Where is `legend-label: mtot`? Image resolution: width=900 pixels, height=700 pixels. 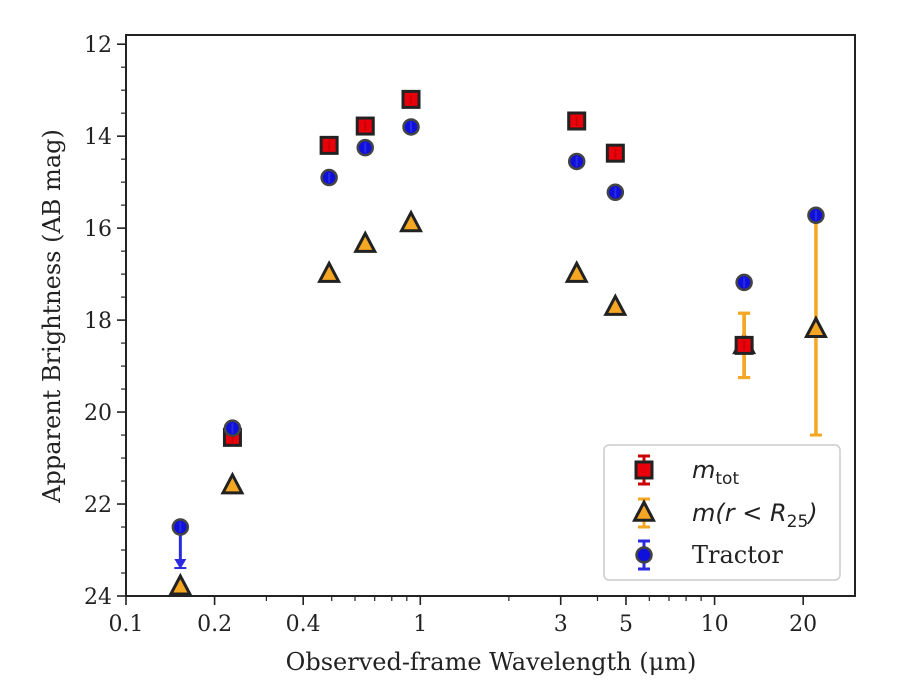
legend-label: mtot is located at coordinates (715, 472).